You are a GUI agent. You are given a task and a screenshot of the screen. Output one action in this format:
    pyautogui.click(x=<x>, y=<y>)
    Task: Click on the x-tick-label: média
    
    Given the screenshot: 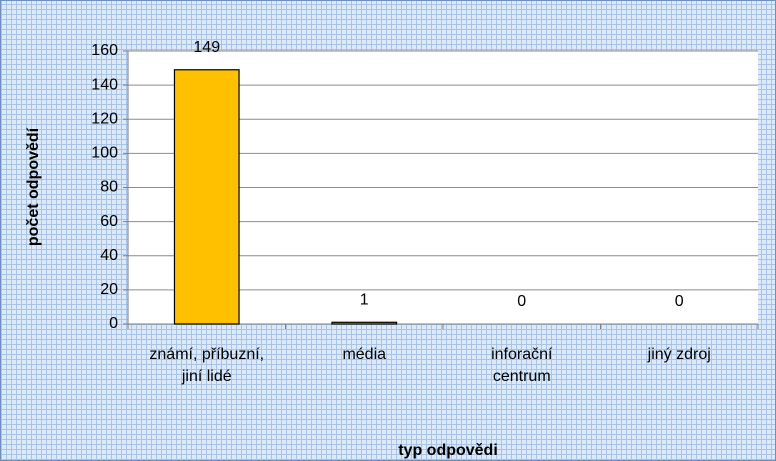 What is the action you would take?
    pyautogui.click(x=364, y=354)
    